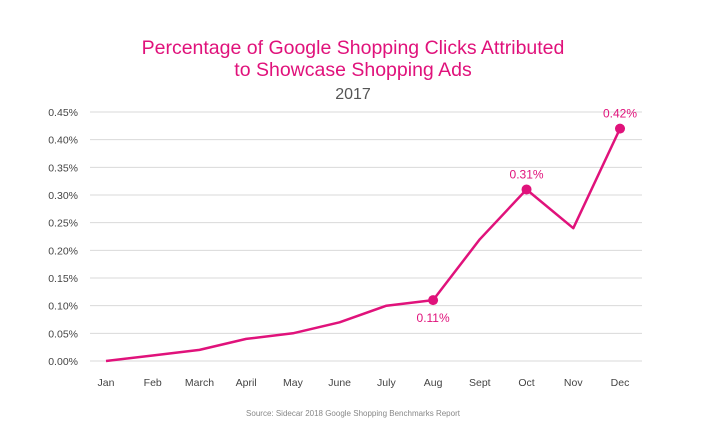 This screenshot has height=444, width=706. I want to click on x-tick-label: March, so click(199, 383).